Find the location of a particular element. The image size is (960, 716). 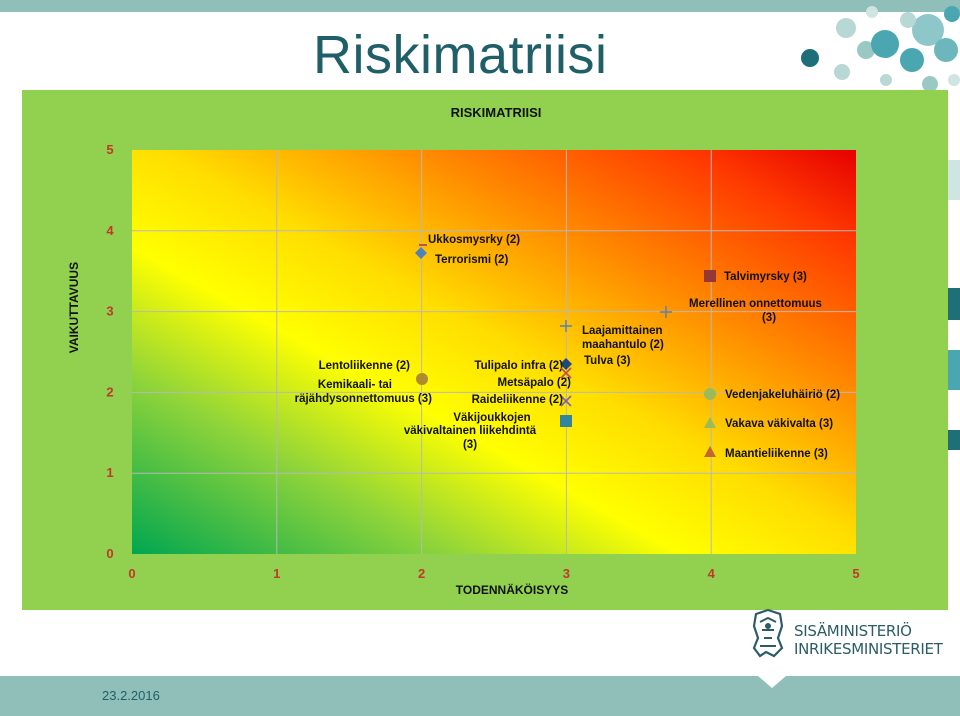

x-tick-label: 5 is located at coordinates (855, 573).